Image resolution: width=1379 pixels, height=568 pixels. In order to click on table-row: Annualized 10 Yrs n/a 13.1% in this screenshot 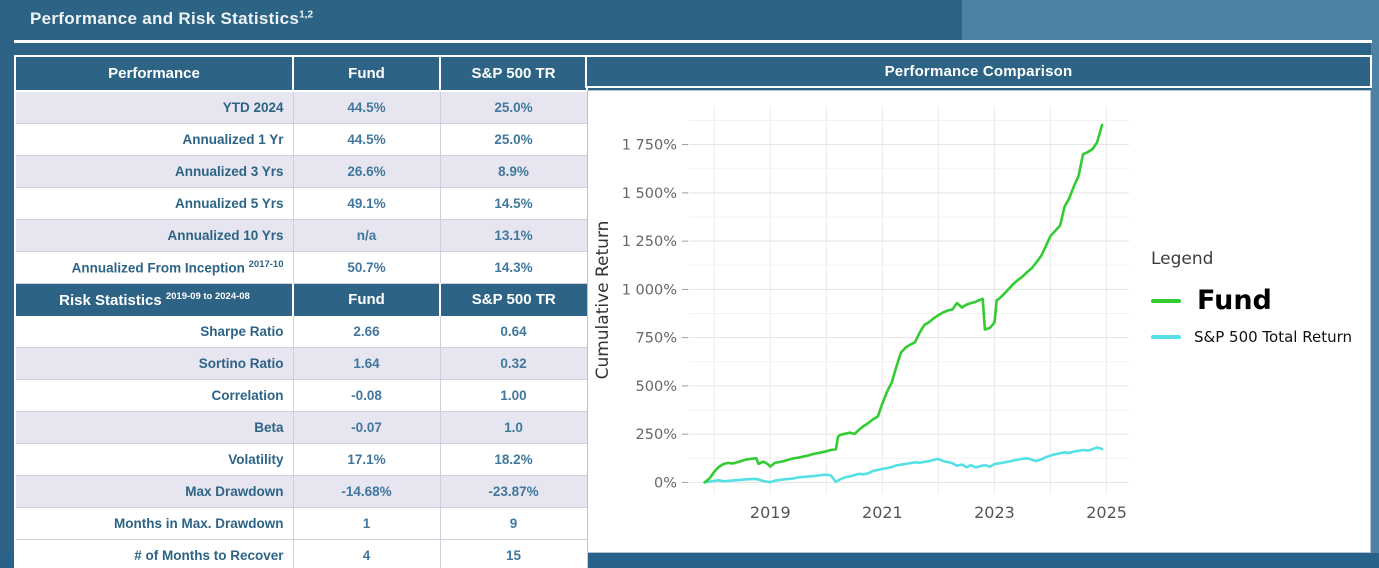, I will do `click(301, 235)`.